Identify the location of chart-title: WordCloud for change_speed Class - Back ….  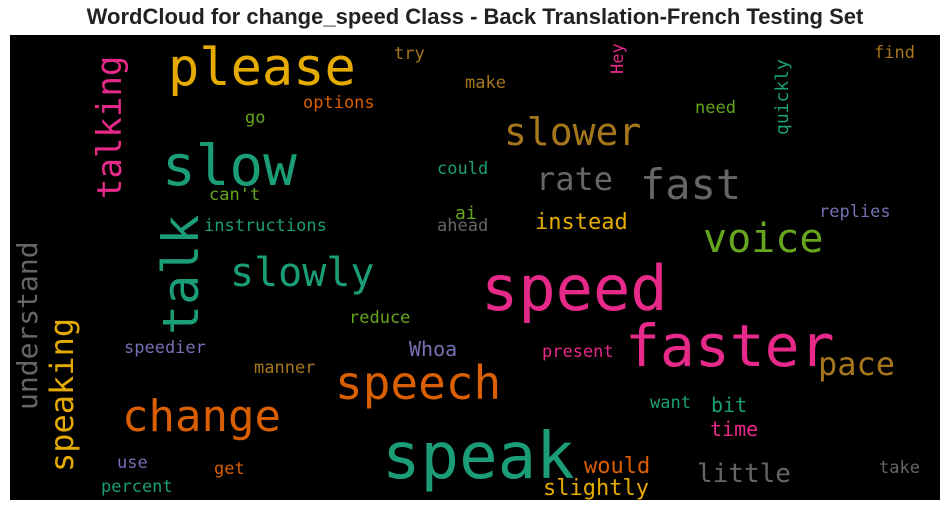
(475, 16).